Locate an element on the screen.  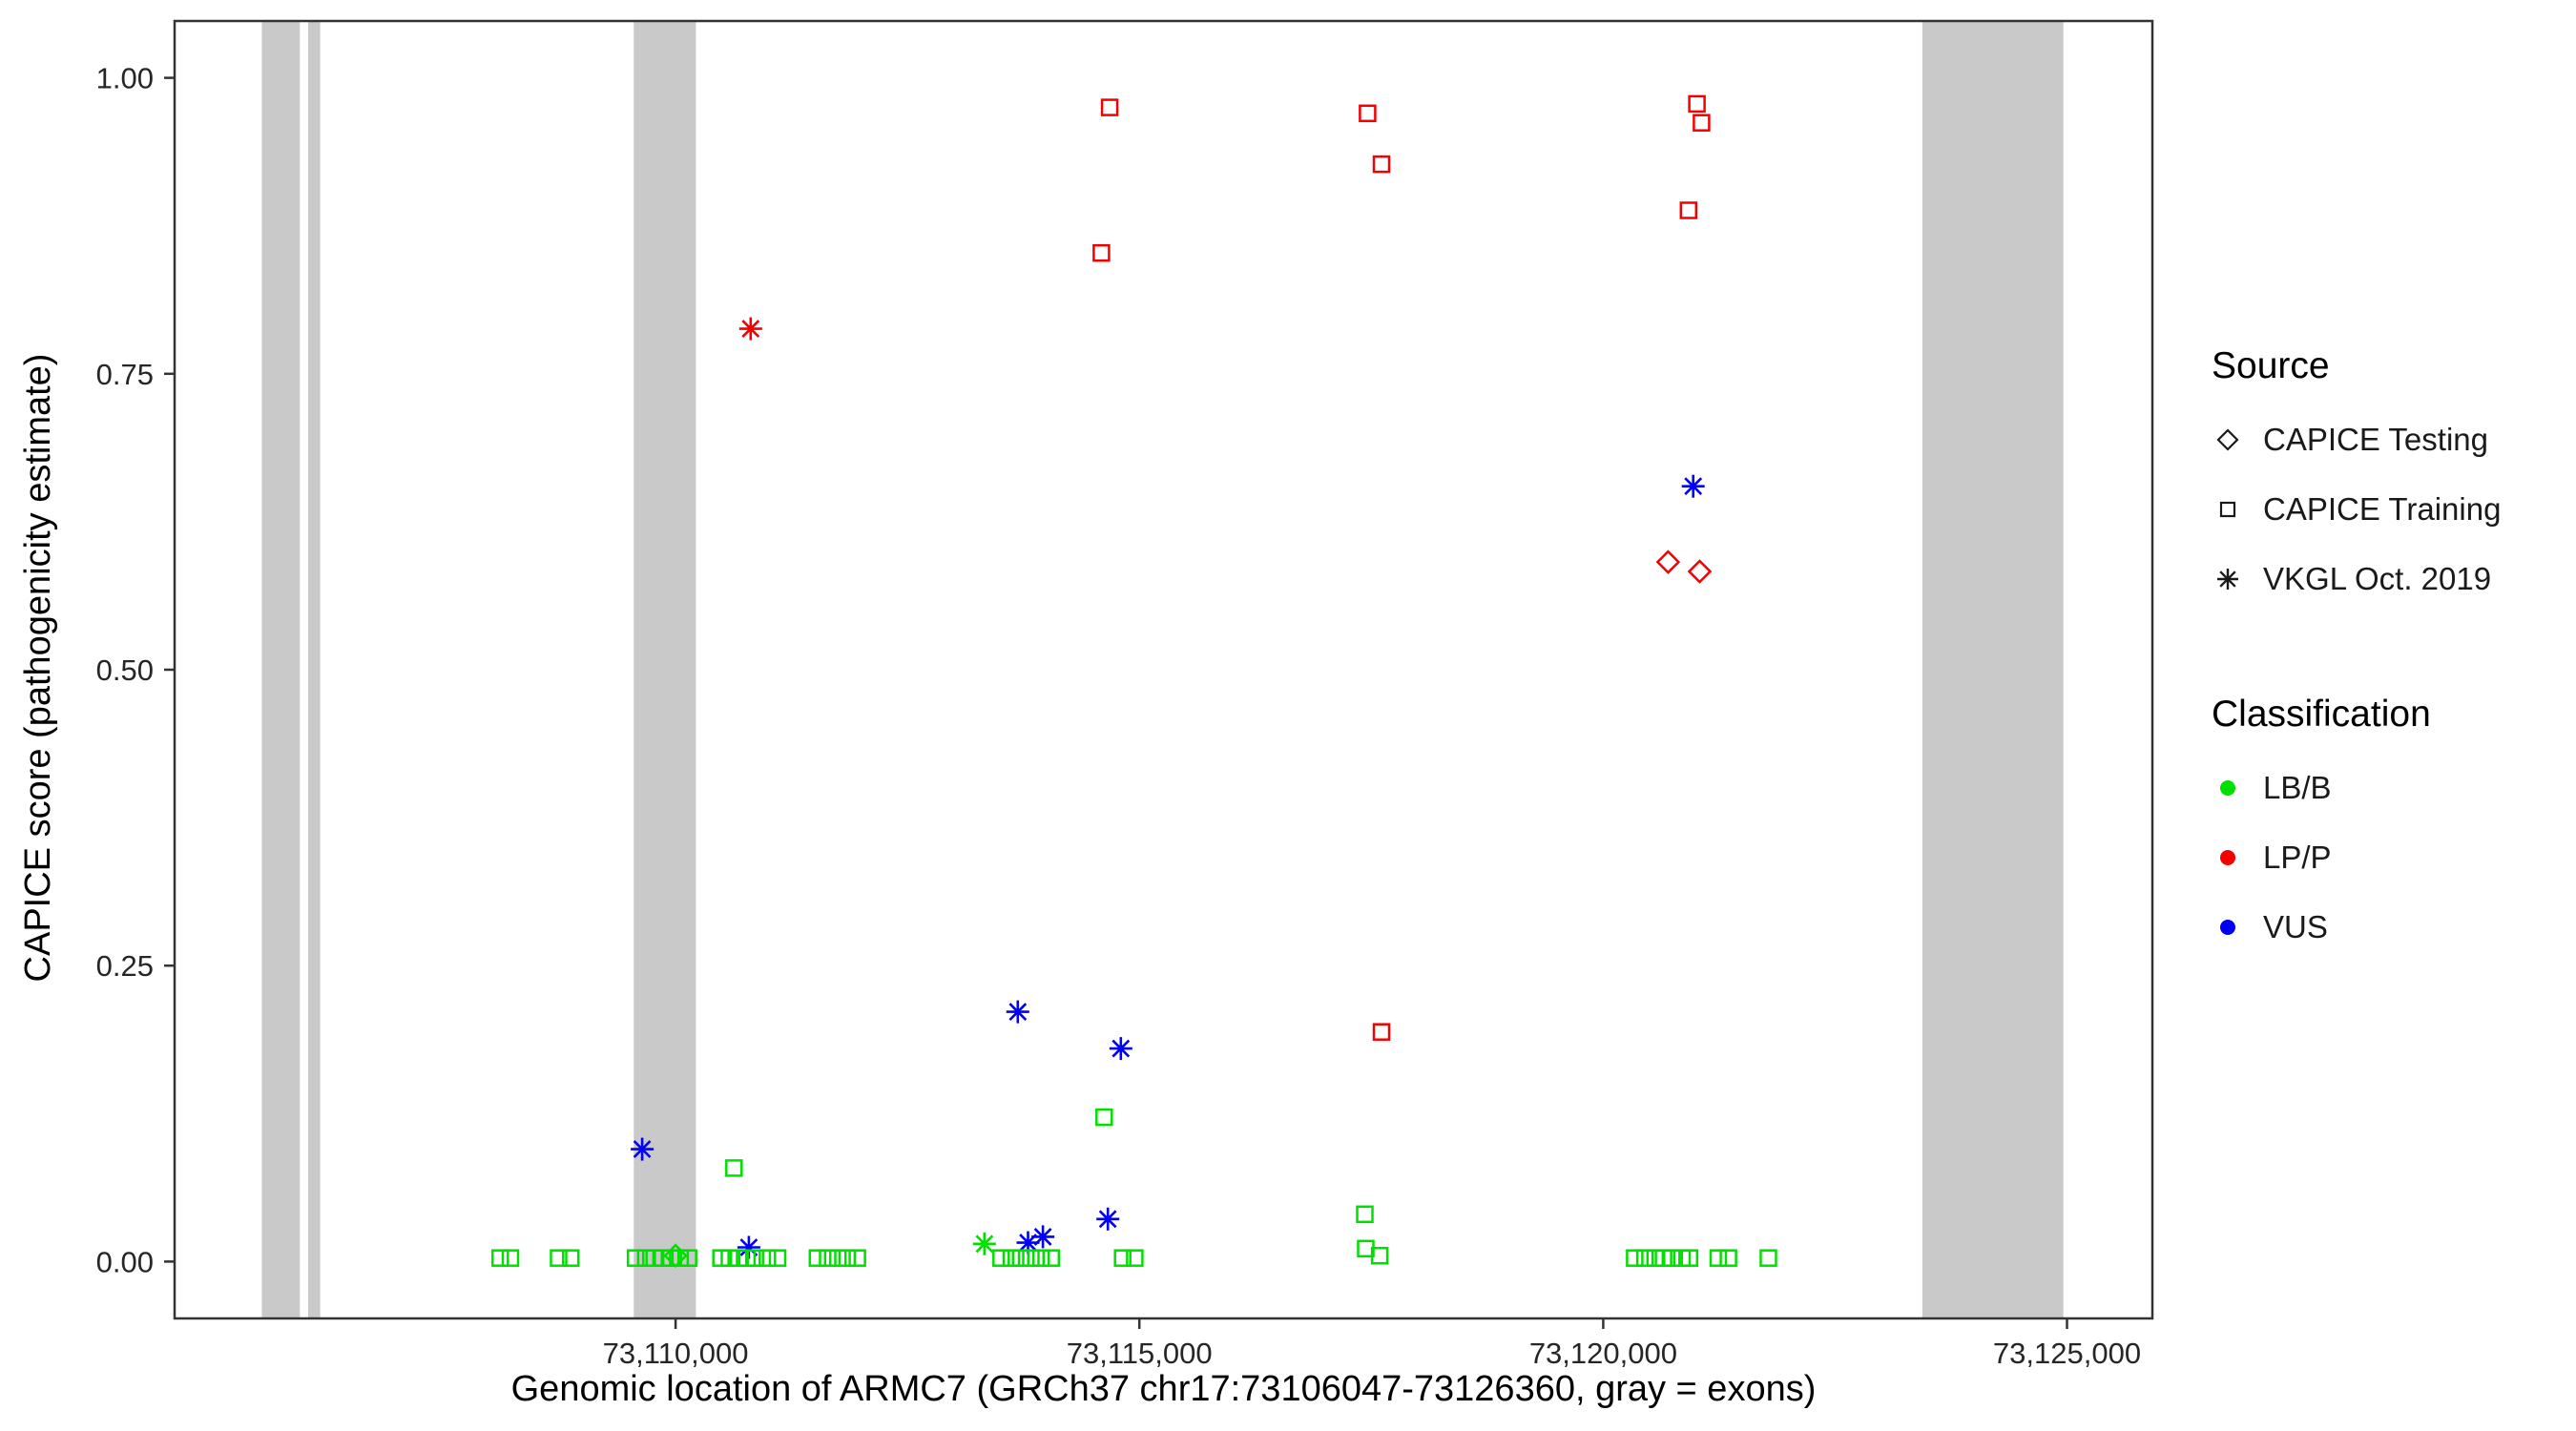
x-tick-label: 73,120,000 is located at coordinates (1603, 1353).